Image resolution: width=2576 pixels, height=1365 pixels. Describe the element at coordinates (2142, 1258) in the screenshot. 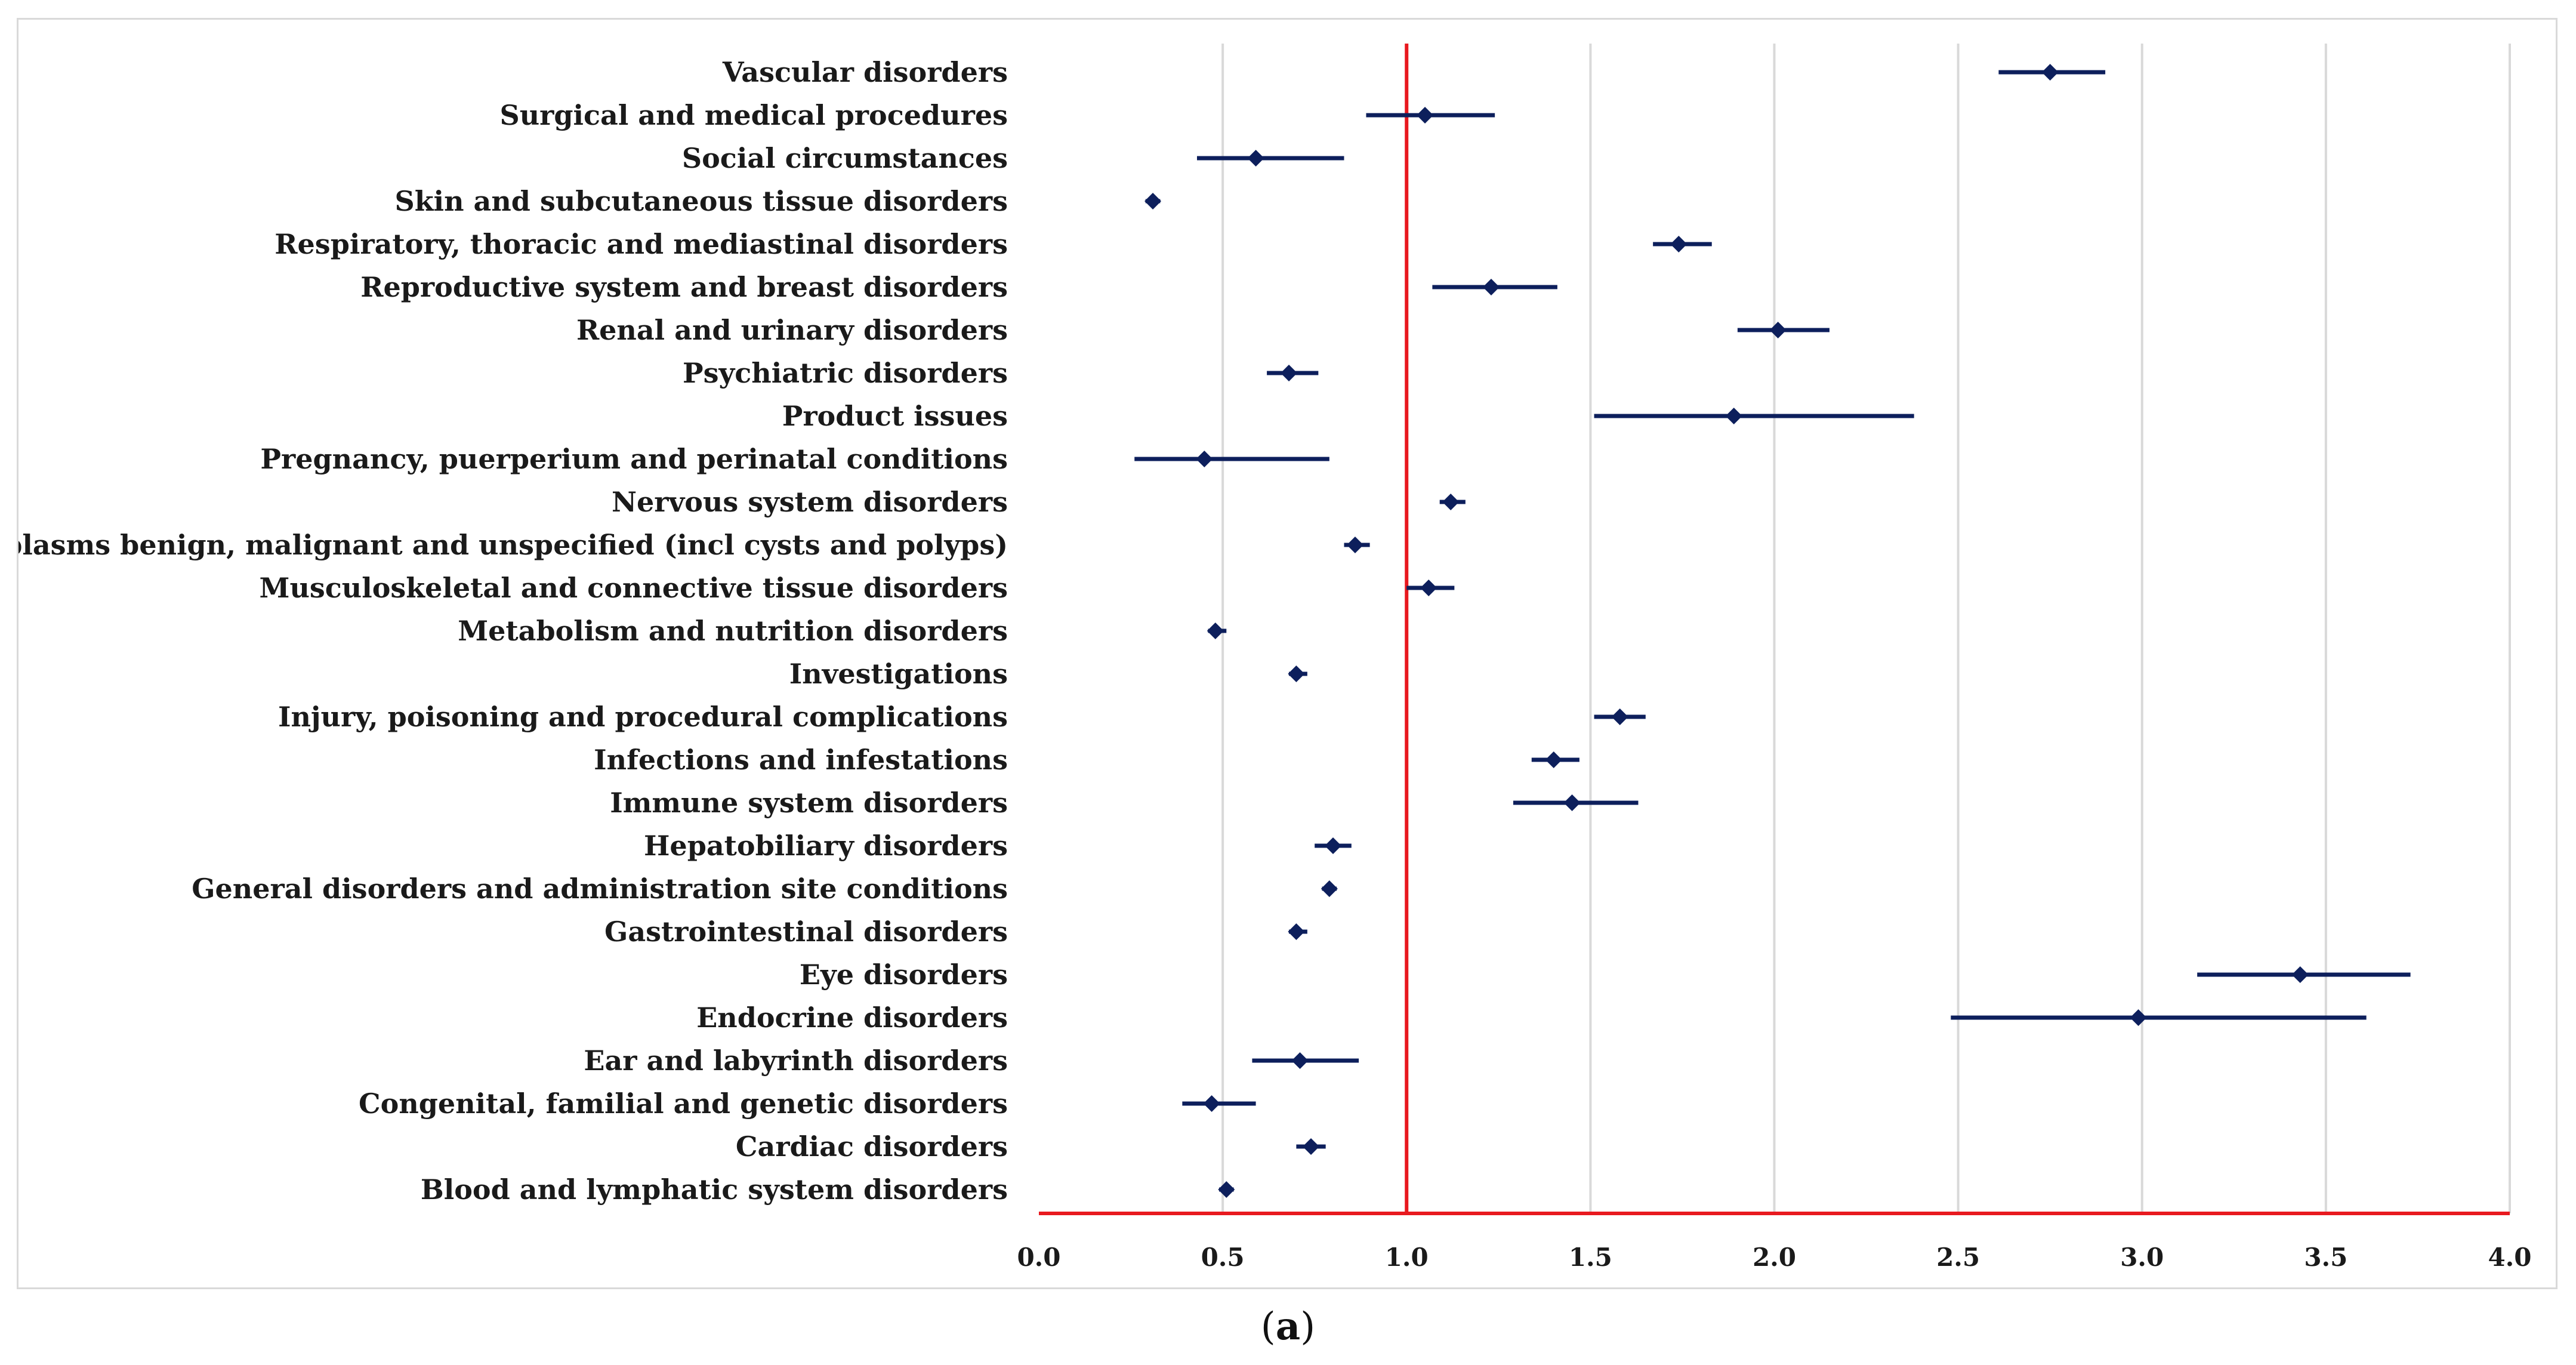

I see `x-tick-label: 3.0` at that location.